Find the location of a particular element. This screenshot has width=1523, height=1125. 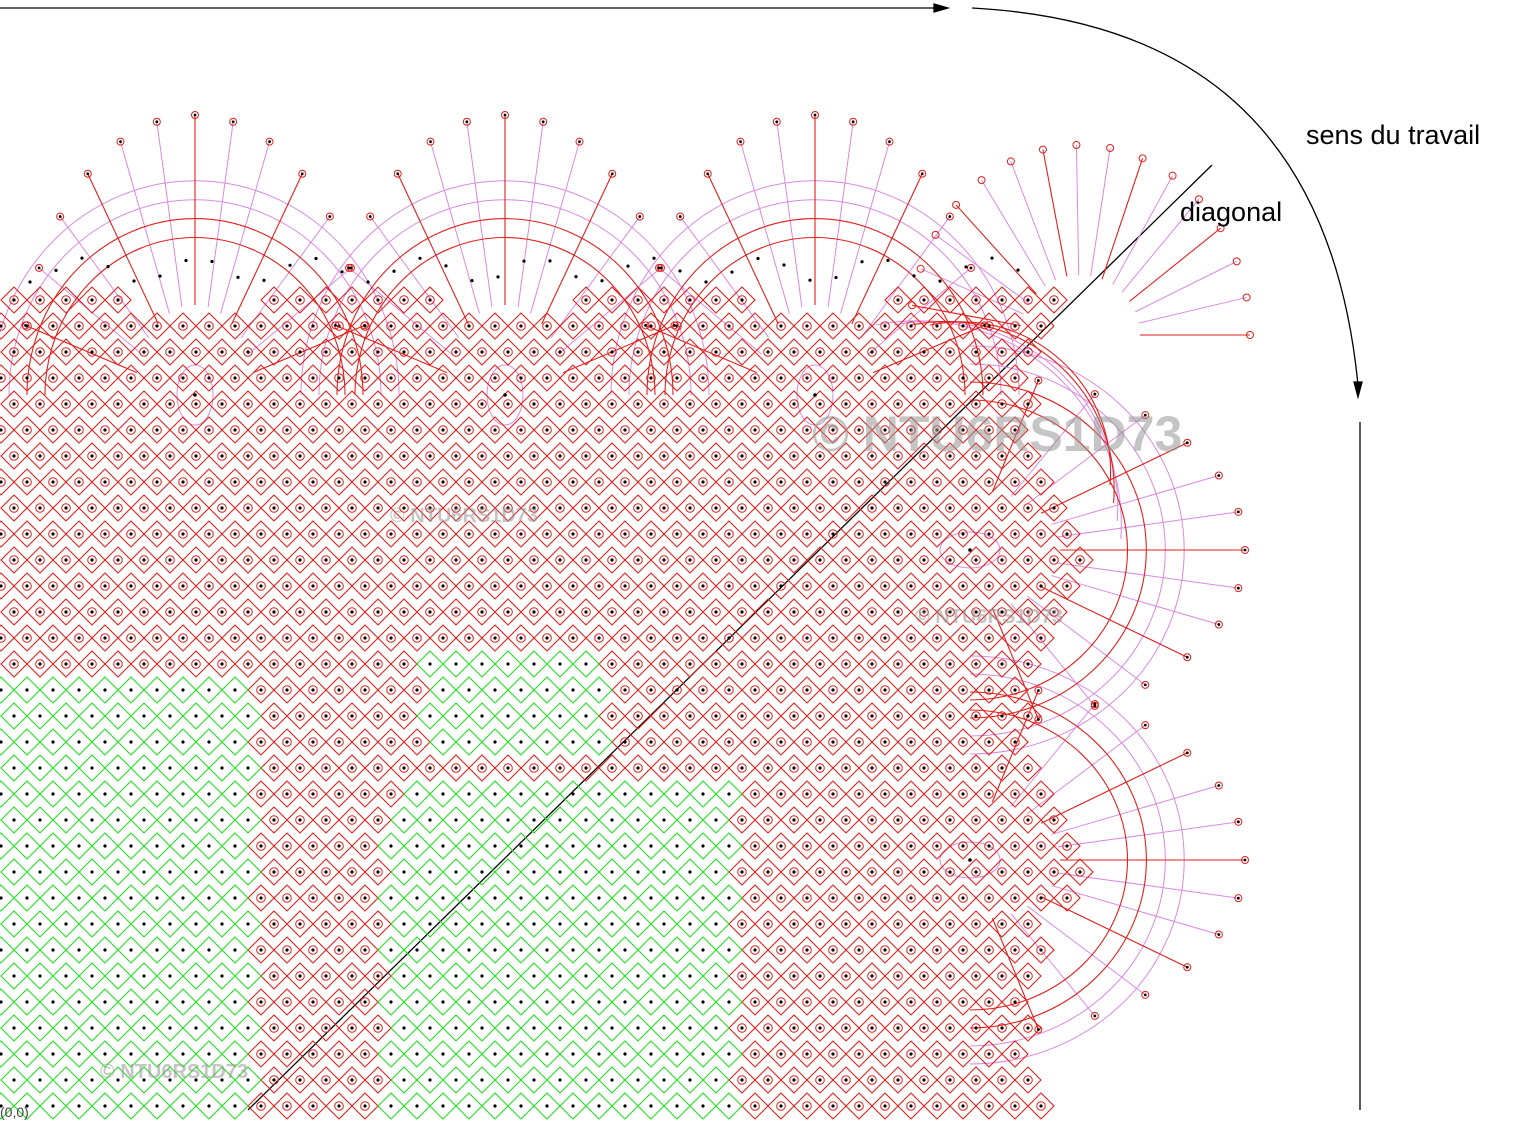

headside-pin is located at coordinates (836, 277).